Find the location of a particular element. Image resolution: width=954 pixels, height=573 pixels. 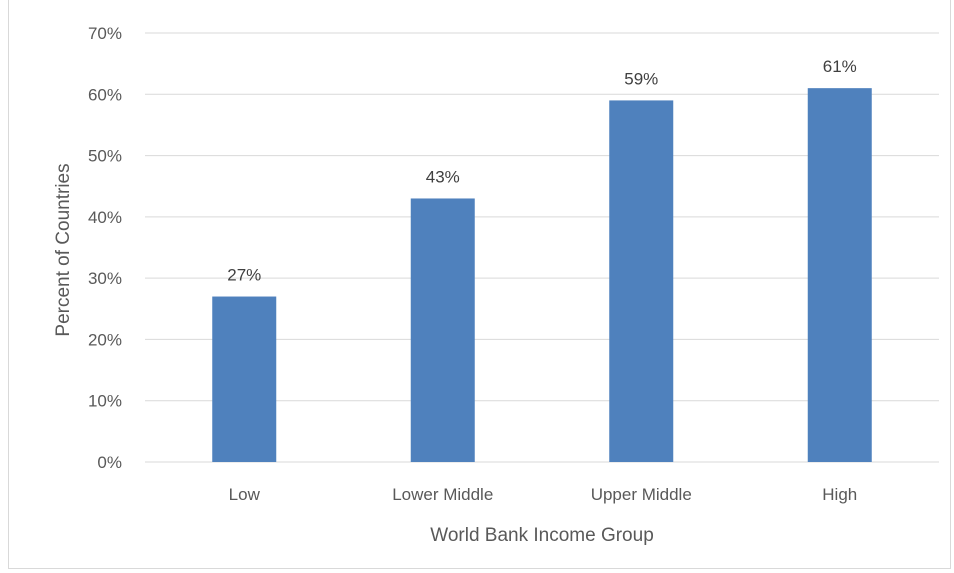

x-axis-ticks: Low Lower Middle Upper Middle High is located at coordinates (543, 494).